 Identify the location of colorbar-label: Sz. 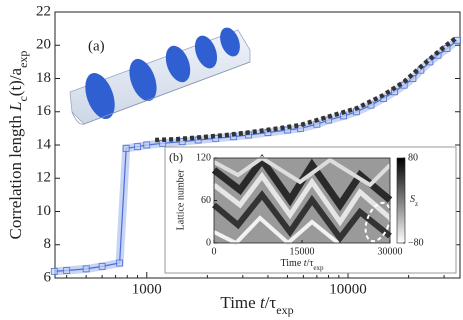
(414, 200).